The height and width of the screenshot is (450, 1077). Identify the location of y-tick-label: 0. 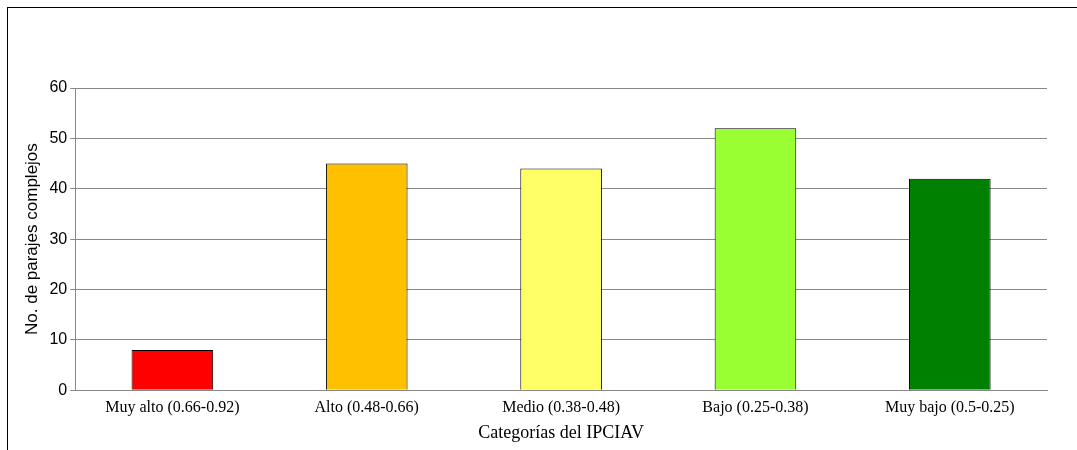
(63, 389).